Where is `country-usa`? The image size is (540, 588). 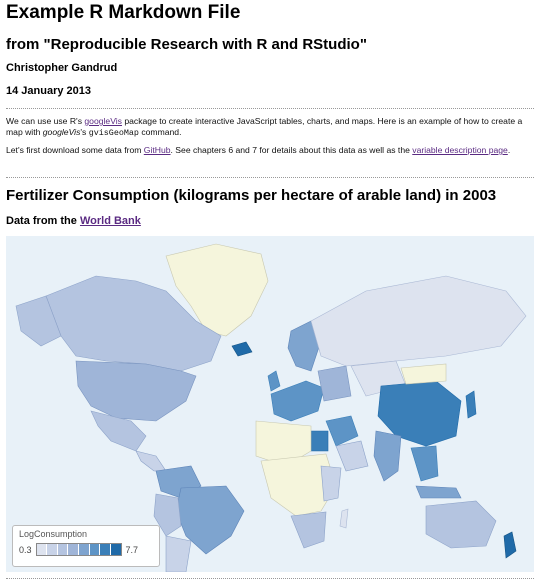 country-usa is located at coordinates (136, 391).